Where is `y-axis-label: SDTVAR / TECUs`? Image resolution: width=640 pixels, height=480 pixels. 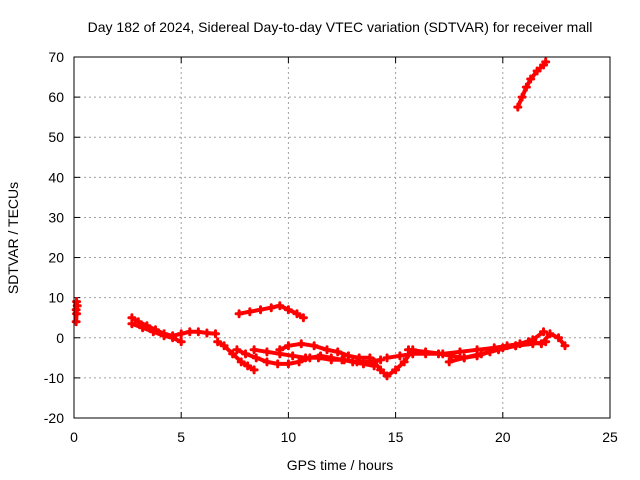
y-axis-label: SDTVAR / TECUs is located at coordinates (13, 238).